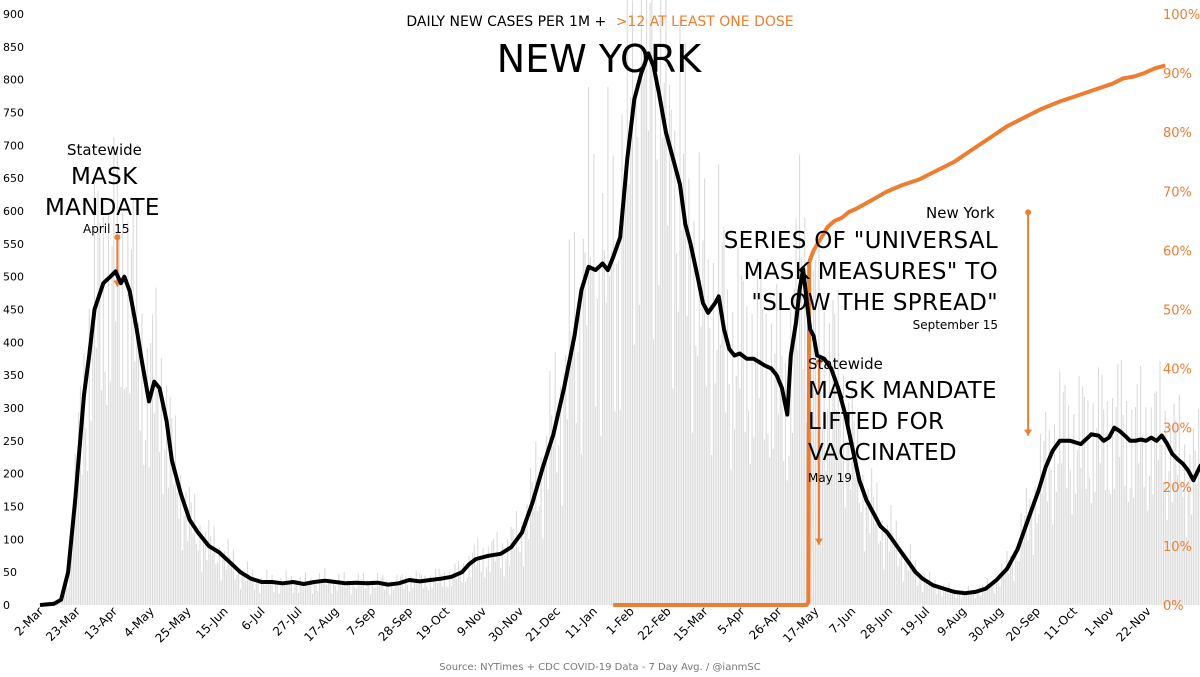 The height and width of the screenshot is (677, 1200). I want to click on x-tick-label: 28-Jun, so click(876, 622).